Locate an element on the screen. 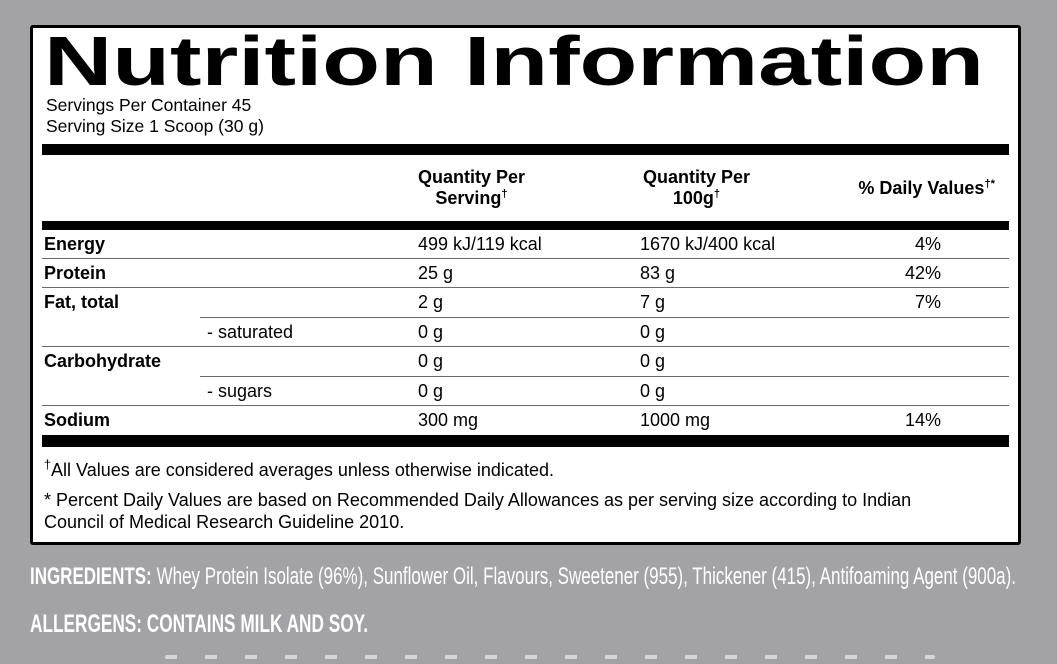  cutoff-text-fragments is located at coordinates (550, 657).